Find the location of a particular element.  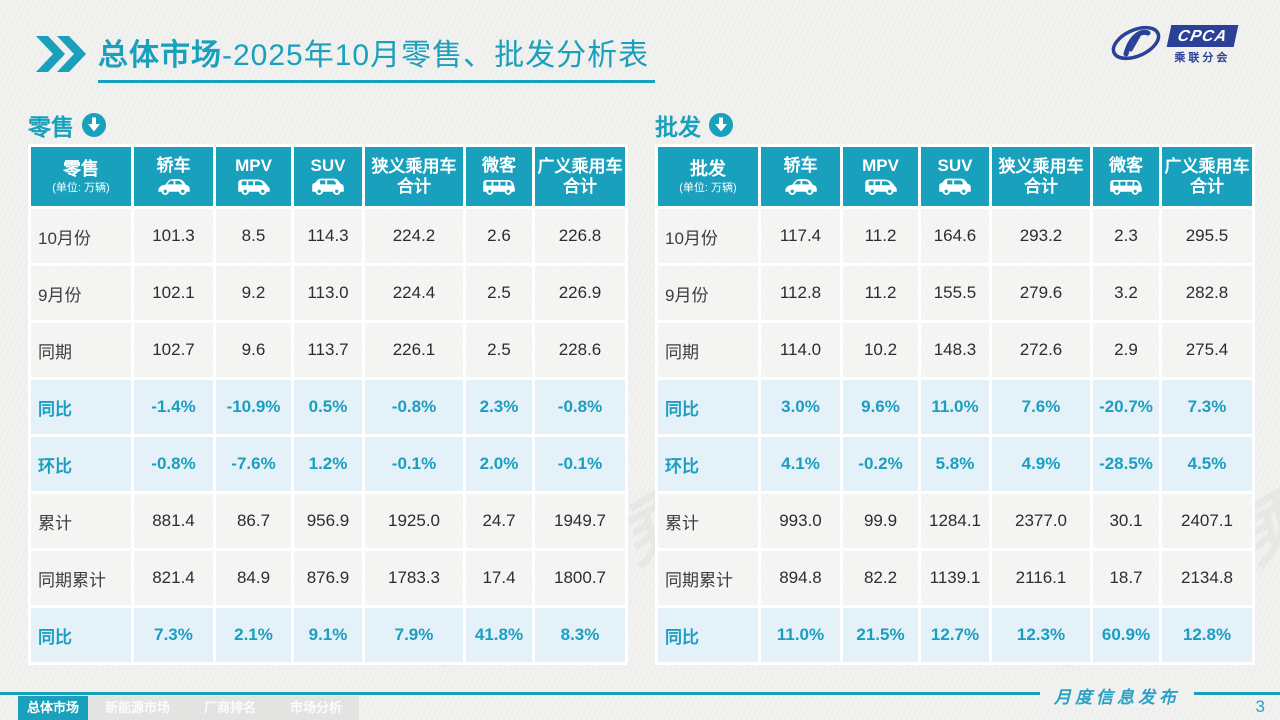

cell-value: 5.8% is located at coordinates (955, 464).